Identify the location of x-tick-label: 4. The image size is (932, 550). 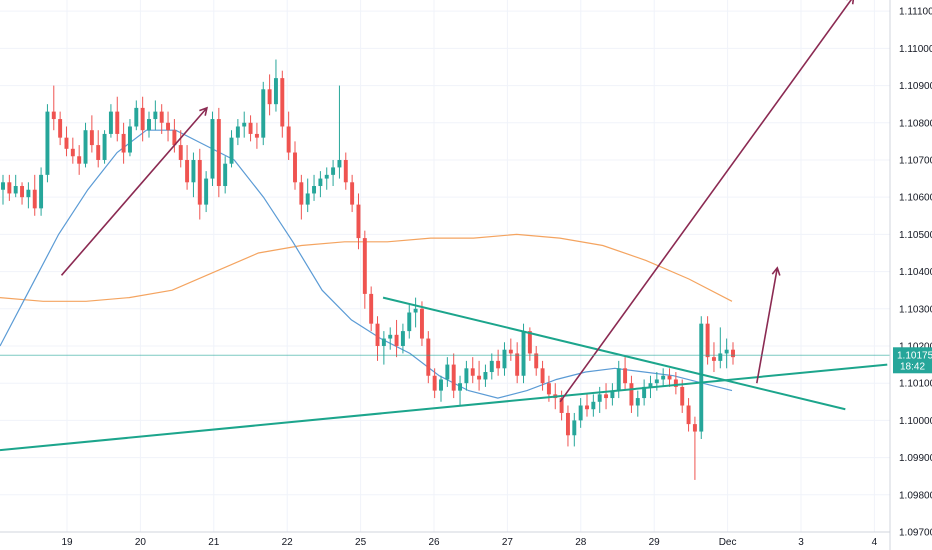
(875, 542).